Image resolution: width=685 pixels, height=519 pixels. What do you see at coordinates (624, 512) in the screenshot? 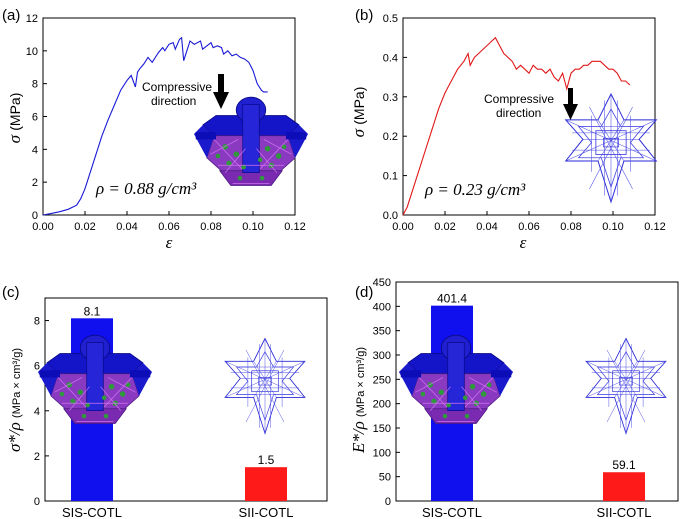
I see `d-category-label: SII-COTL` at bounding box center [624, 512].